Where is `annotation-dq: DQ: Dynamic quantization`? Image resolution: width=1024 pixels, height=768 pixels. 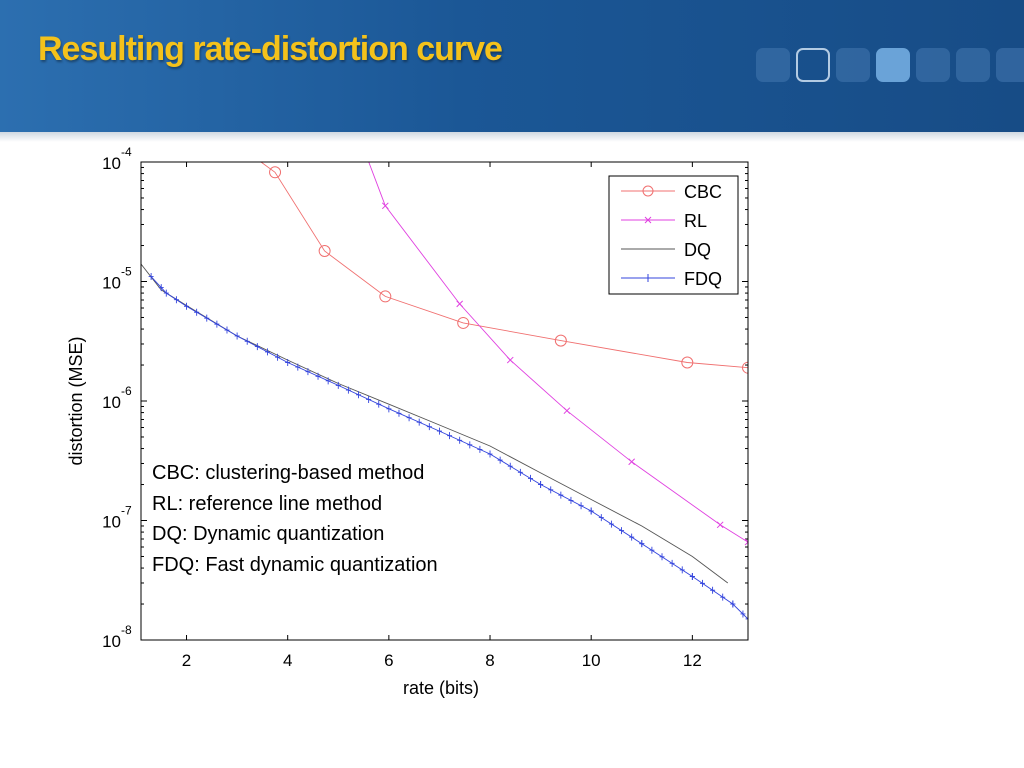
annotation-dq: DQ: Dynamic quantization is located at coordinates (268, 534).